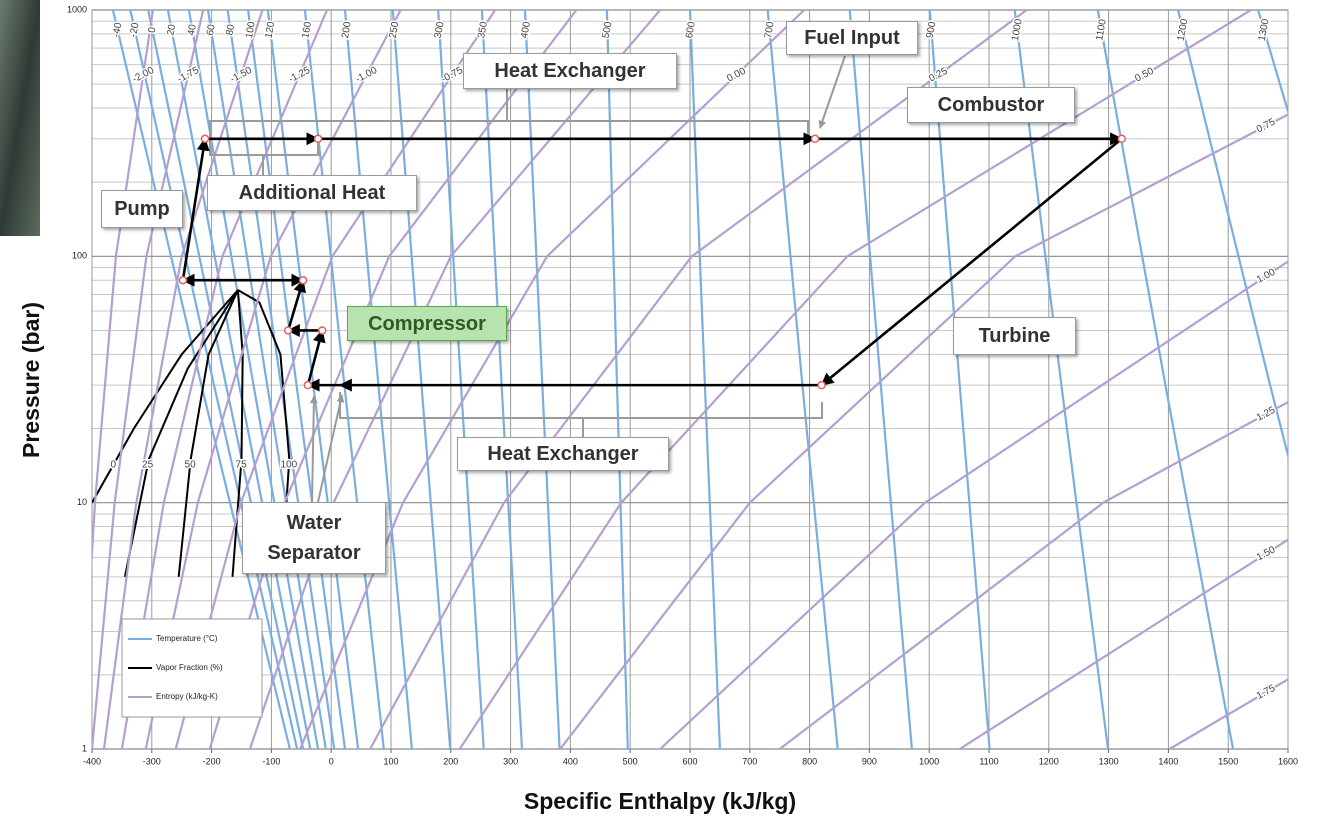 This screenshot has height=822, width=1322. What do you see at coordinates (1014, 336) in the screenshot?
I see `annotation: Turbine` at bounding box center [1014, 336].